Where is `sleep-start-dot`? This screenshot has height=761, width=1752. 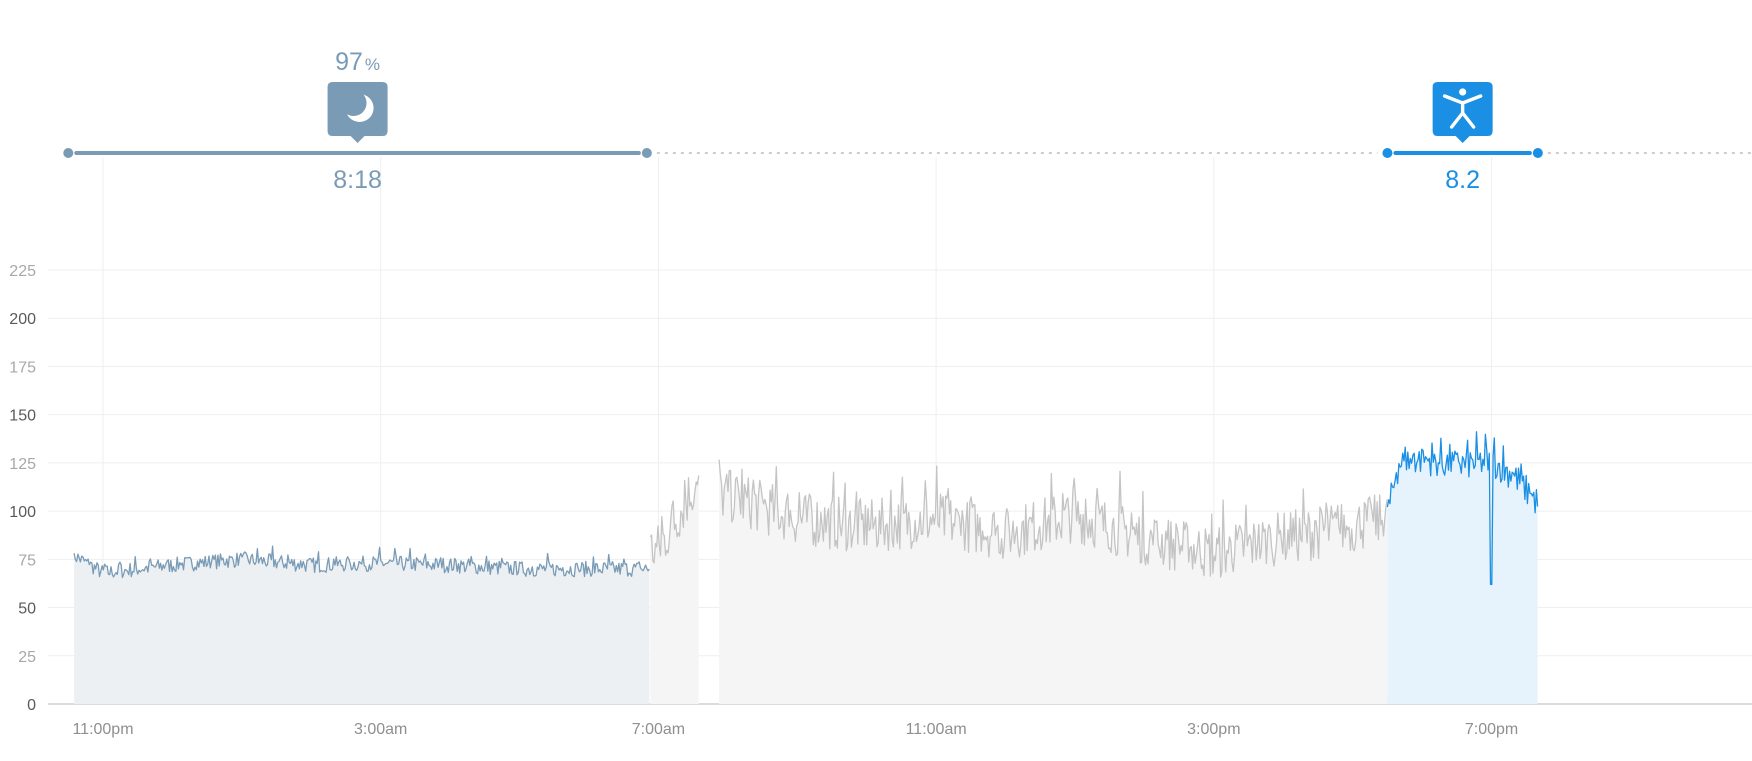
sleep-start-dot is located at coordinates (68, 153).